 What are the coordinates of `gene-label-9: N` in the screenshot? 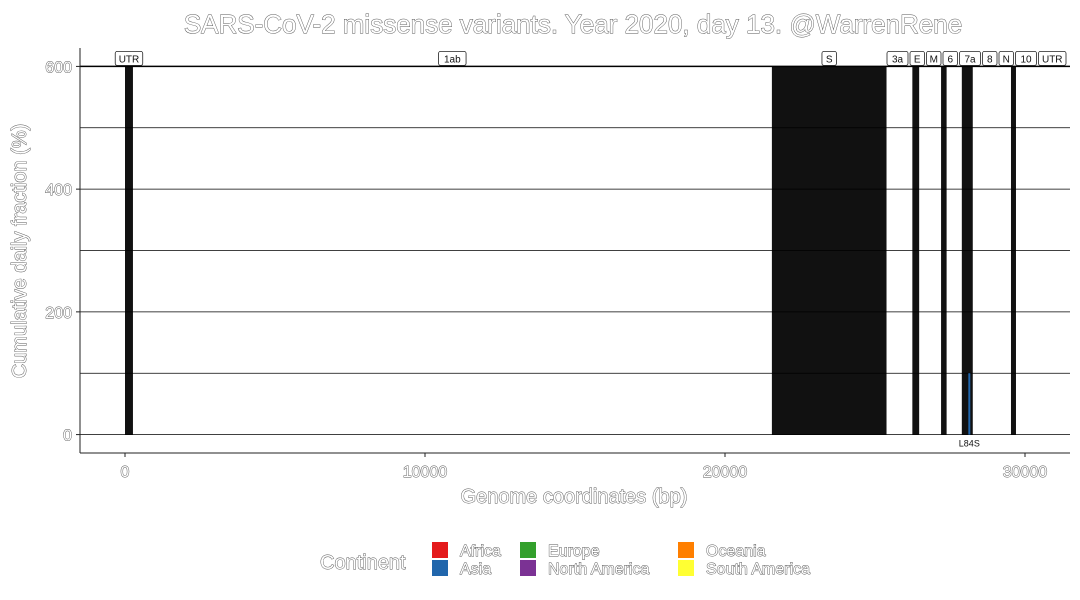 It's located at (1006, 58).